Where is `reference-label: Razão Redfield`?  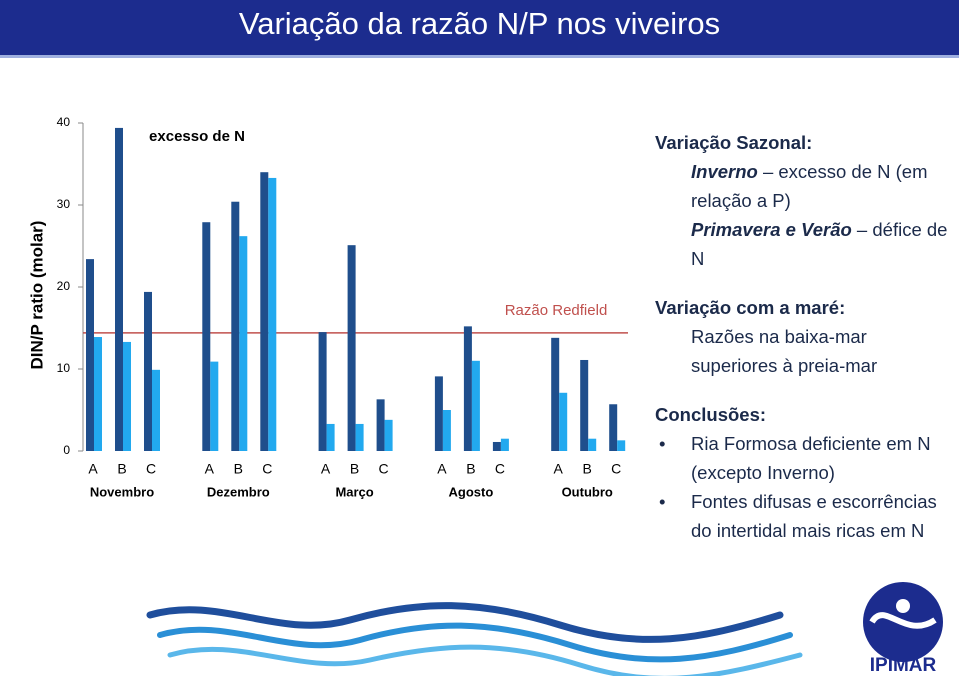 reference-label: Razão Redfield is located at coordinates (556, 310).